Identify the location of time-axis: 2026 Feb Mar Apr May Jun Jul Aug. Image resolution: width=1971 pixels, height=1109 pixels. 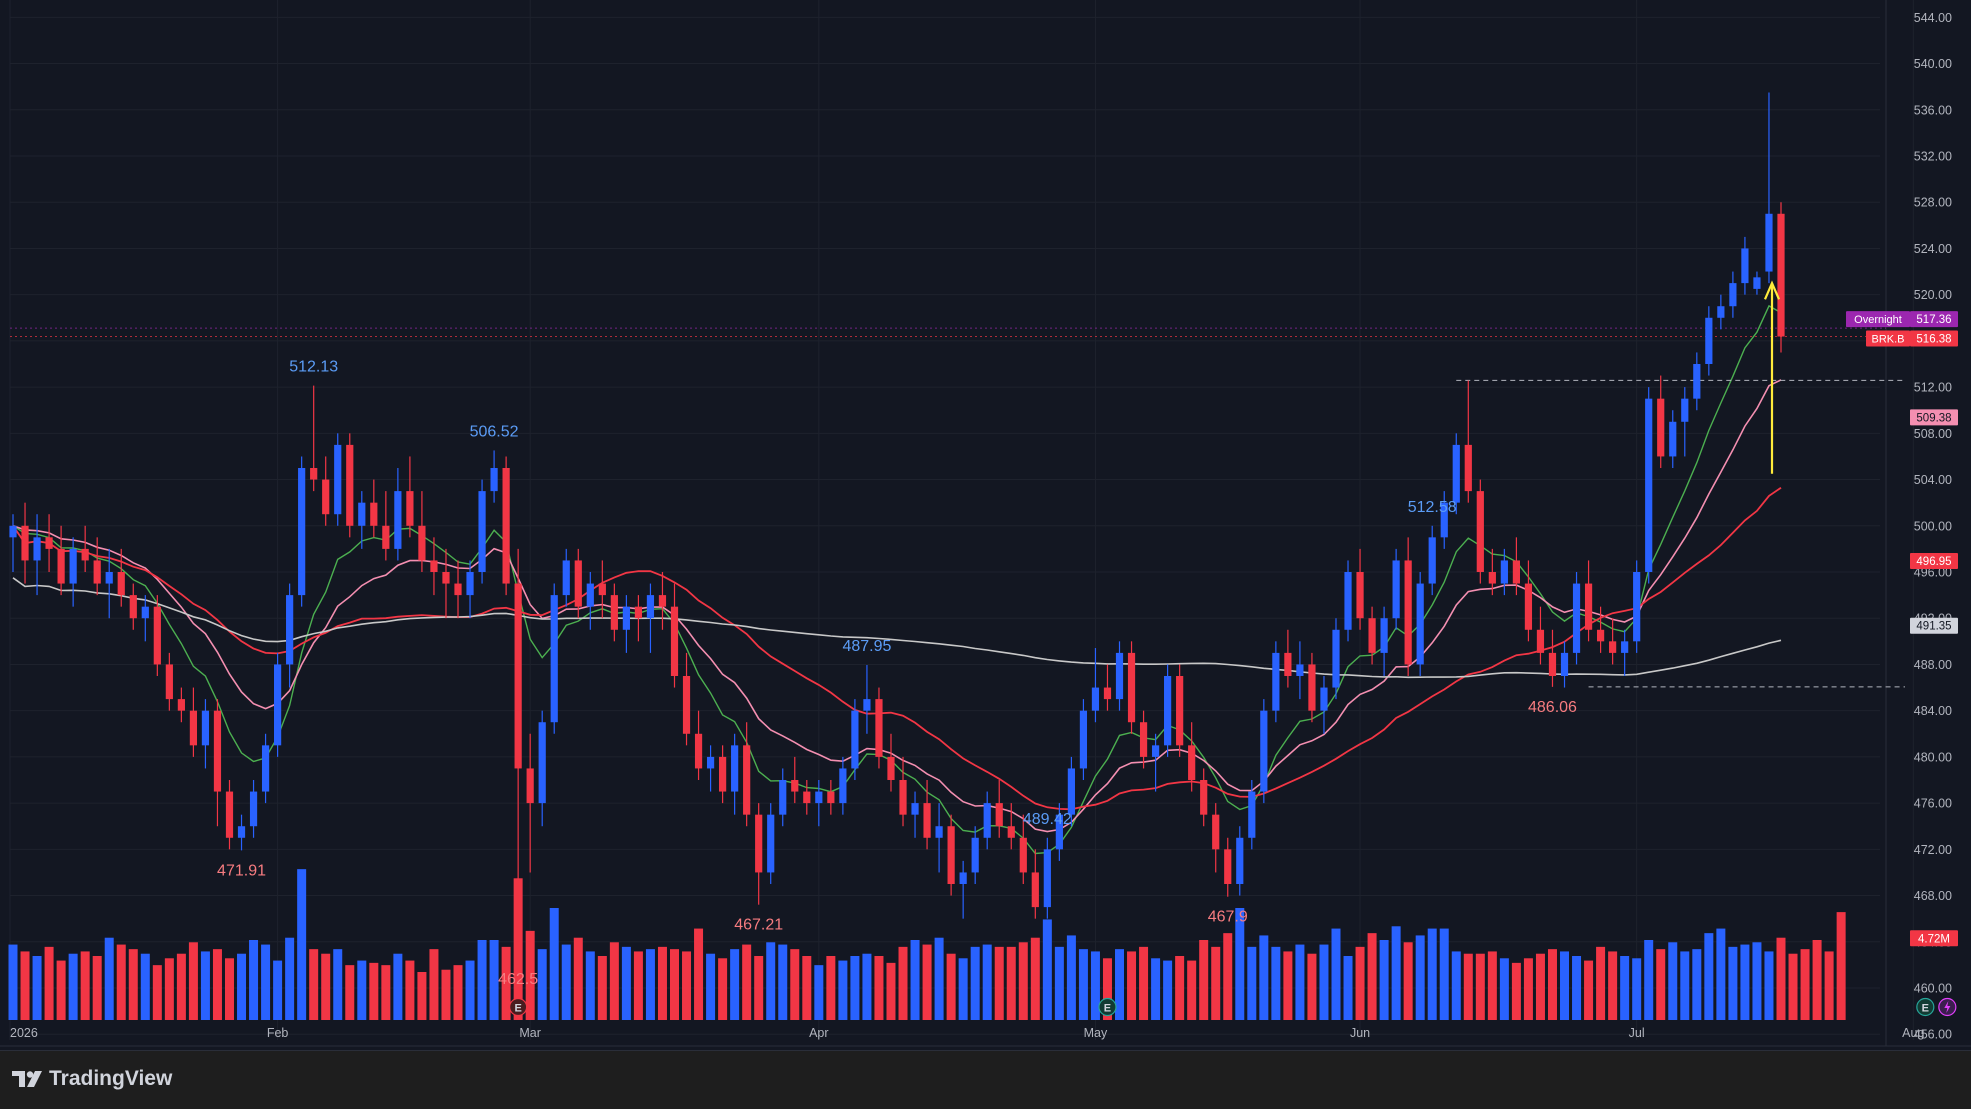
(967, 1033).